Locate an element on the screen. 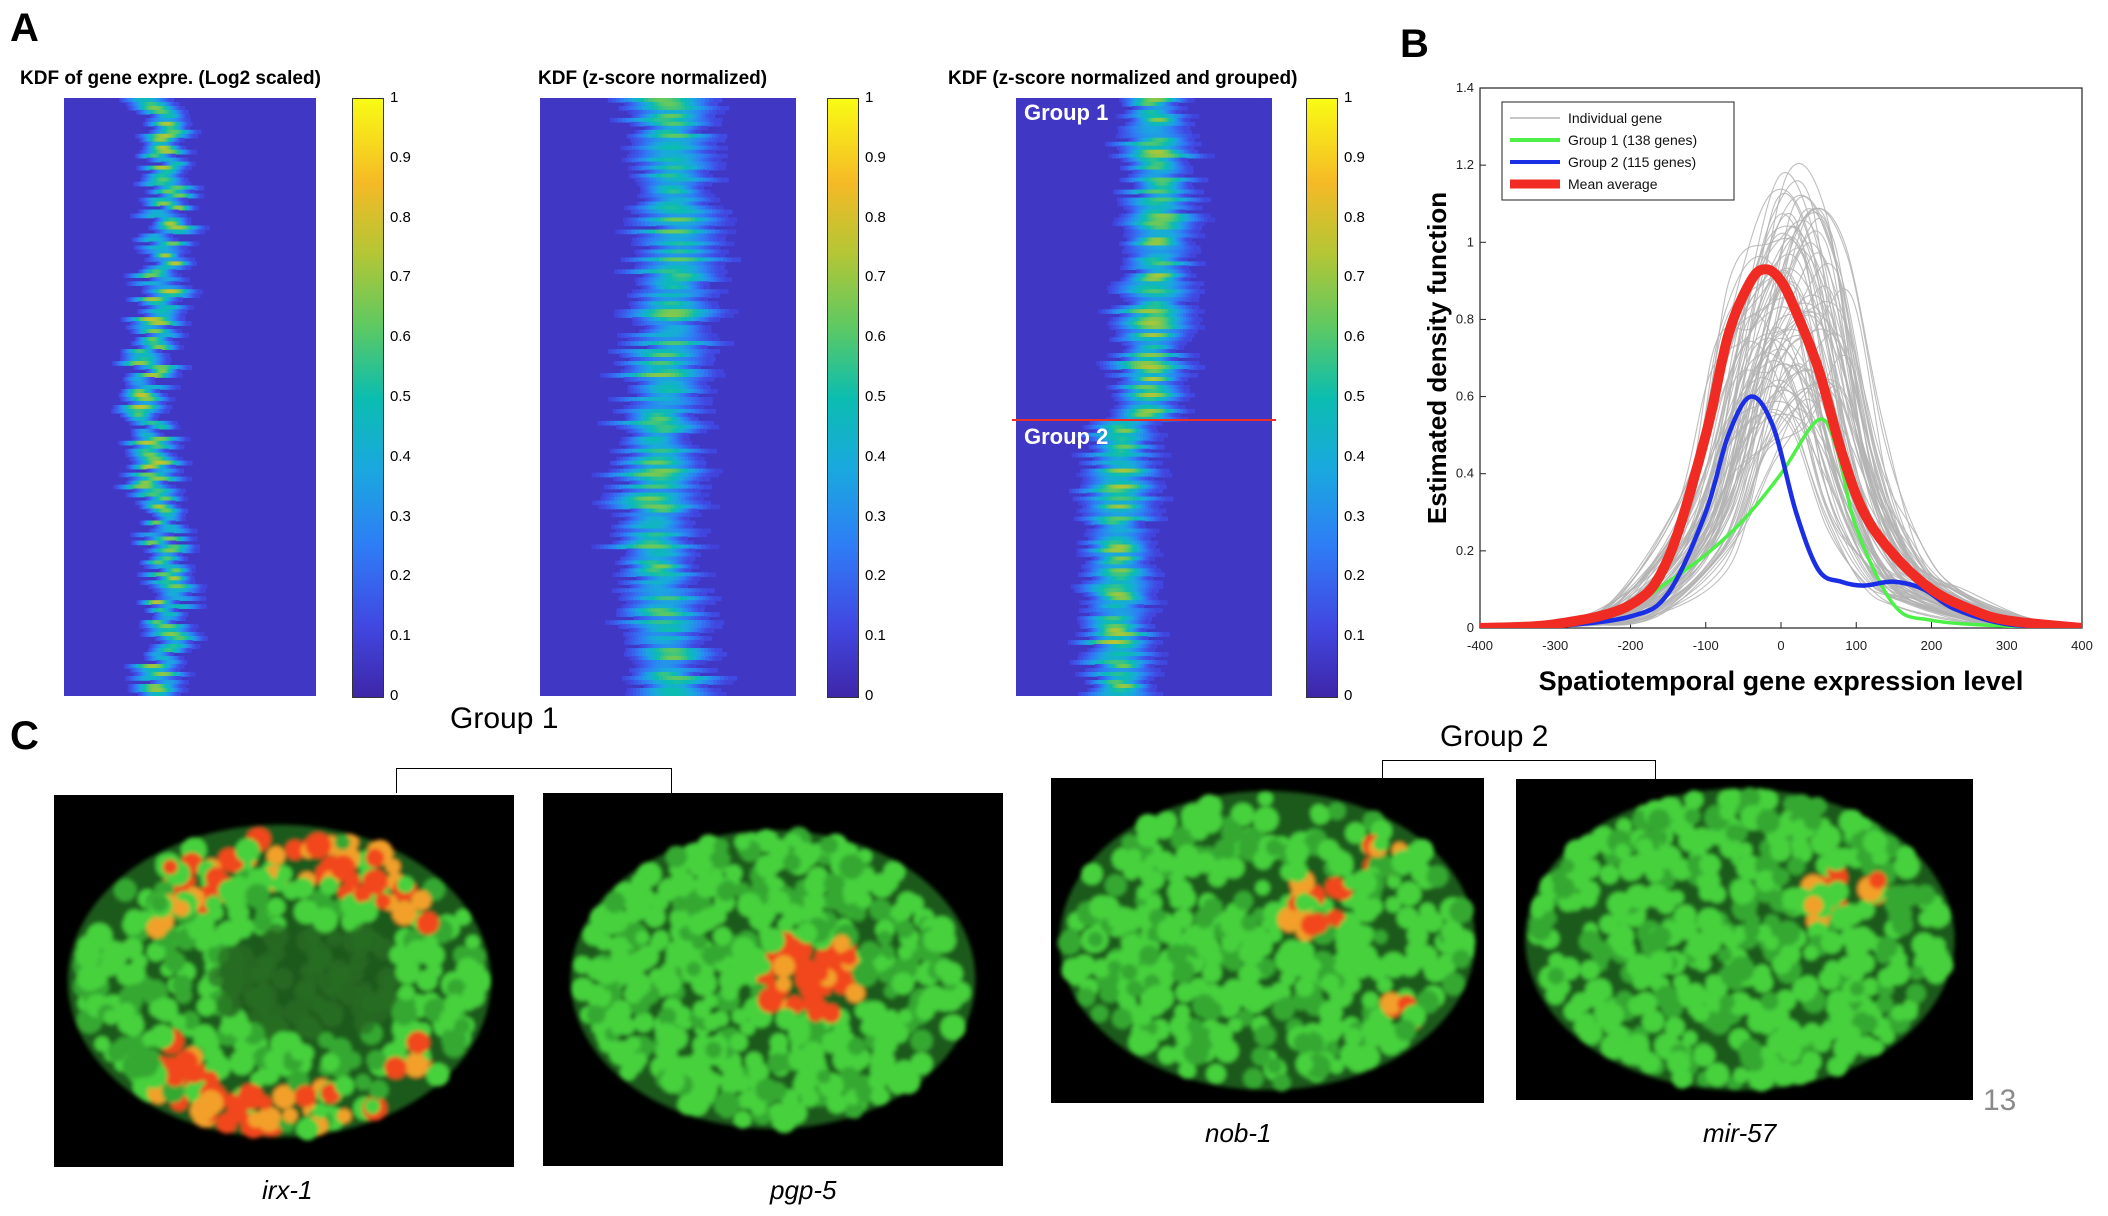  heatmap-group-1-label: Group 1 is located at coordinates (1066, 112).